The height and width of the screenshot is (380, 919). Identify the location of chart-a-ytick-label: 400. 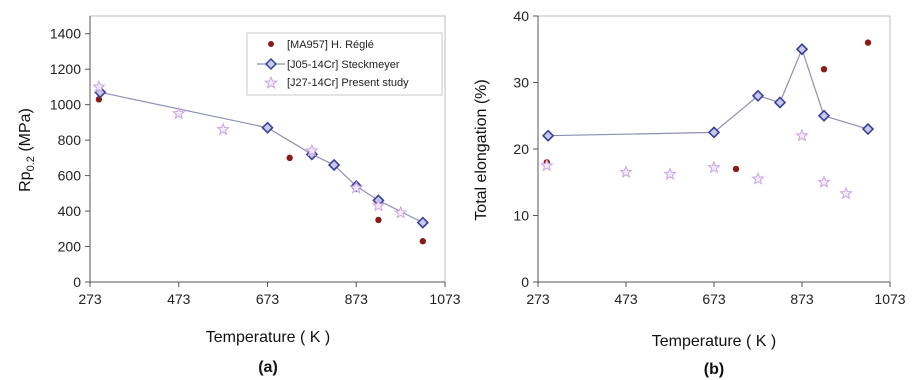
(70, 211).